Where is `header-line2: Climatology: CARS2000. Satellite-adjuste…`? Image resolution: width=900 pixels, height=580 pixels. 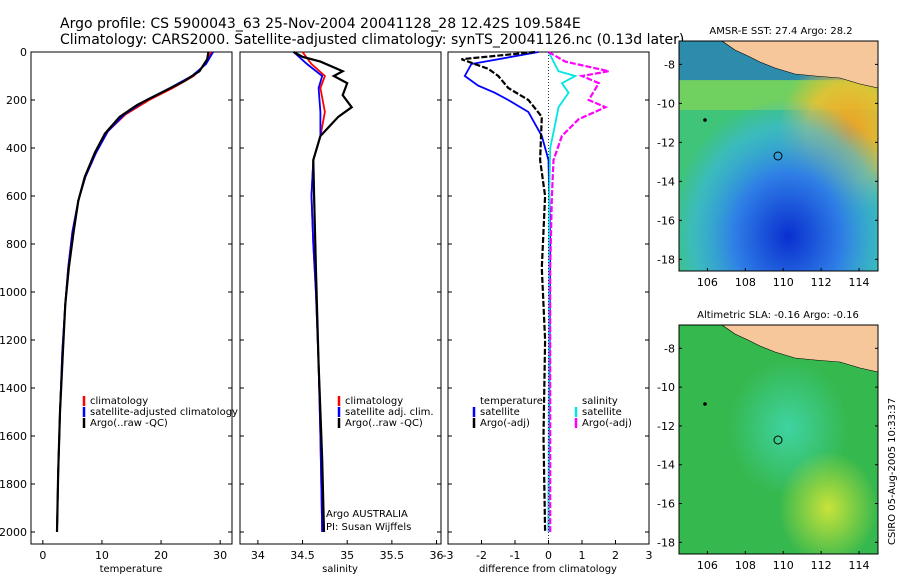 header-line2: Climatology: CARS2000. Satellite-adjuste… is located at coordinates (372, 40).